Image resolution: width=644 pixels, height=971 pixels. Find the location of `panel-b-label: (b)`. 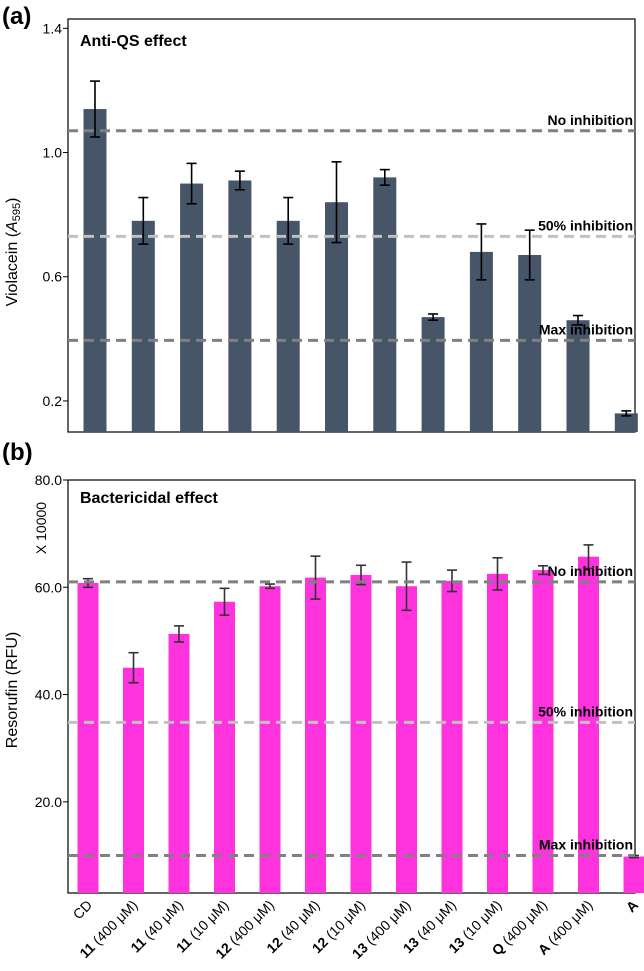

panel-b-label: (b) is located at coordinates (17, 452).